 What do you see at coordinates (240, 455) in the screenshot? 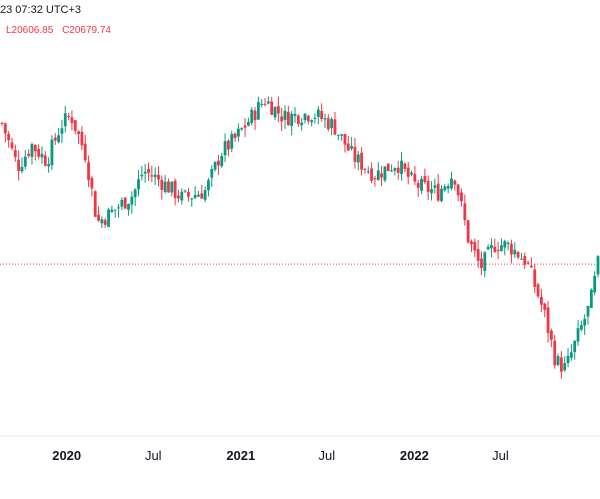
I see `x-tick-label: 2021` at bounding box center [240, 455].